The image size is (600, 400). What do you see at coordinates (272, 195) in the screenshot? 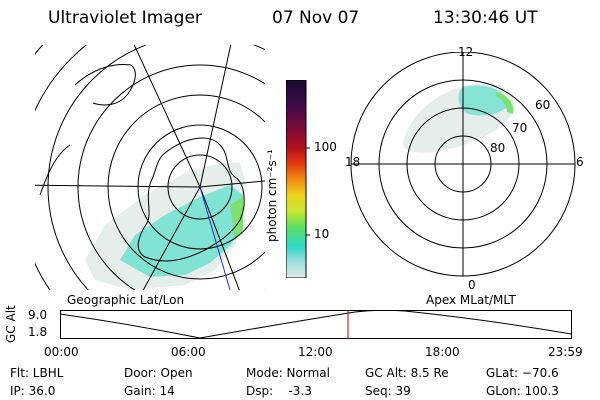
I see `colorbar-unit-label: photon cm⁻²s⁻¹` at bounding box center [272, 195].